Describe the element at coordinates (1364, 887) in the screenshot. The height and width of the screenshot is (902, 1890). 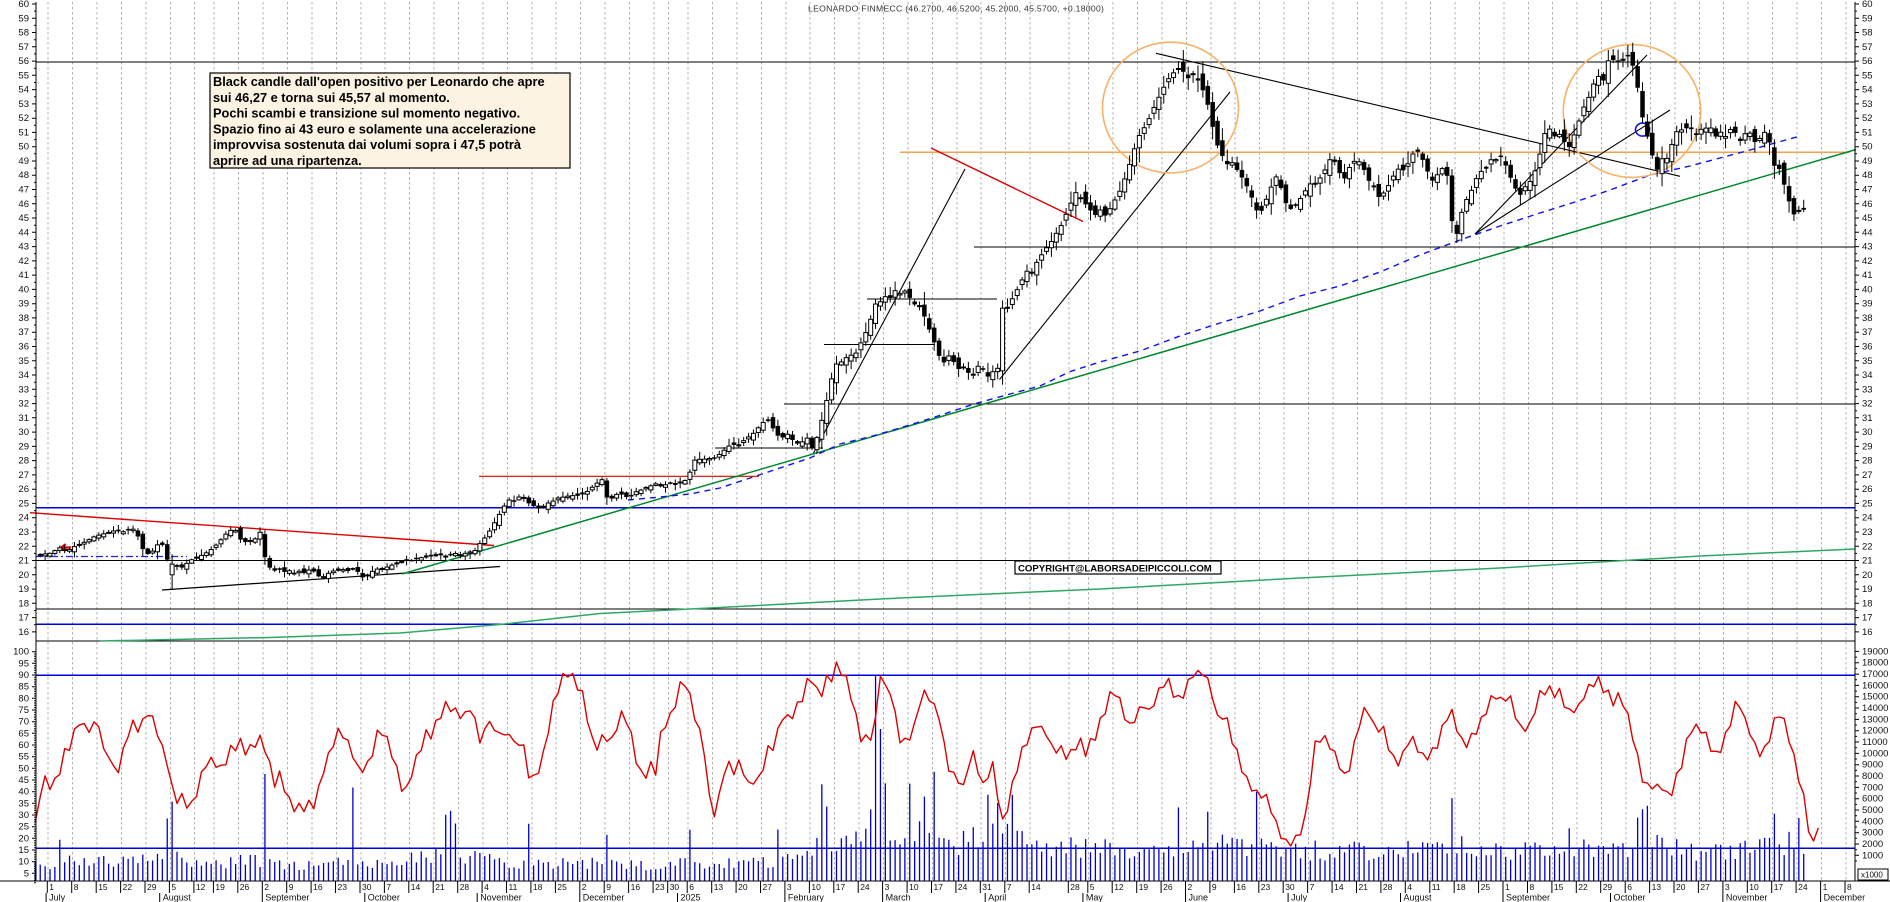
I see `svg-text: 21` at that location.